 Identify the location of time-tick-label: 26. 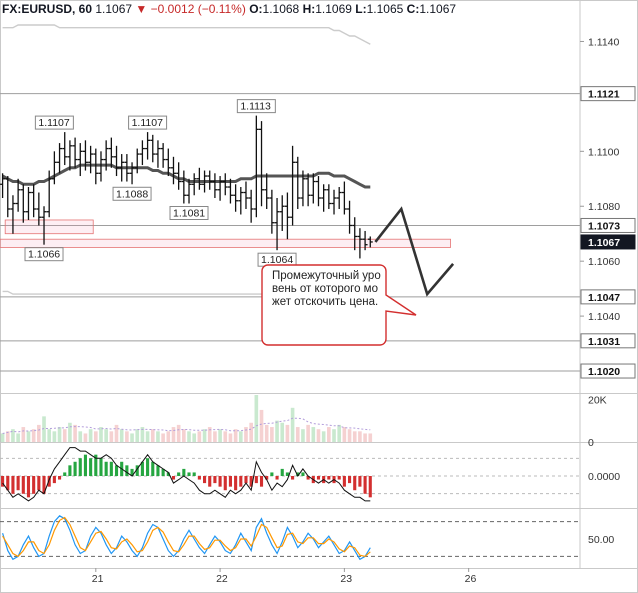
(471, 579).